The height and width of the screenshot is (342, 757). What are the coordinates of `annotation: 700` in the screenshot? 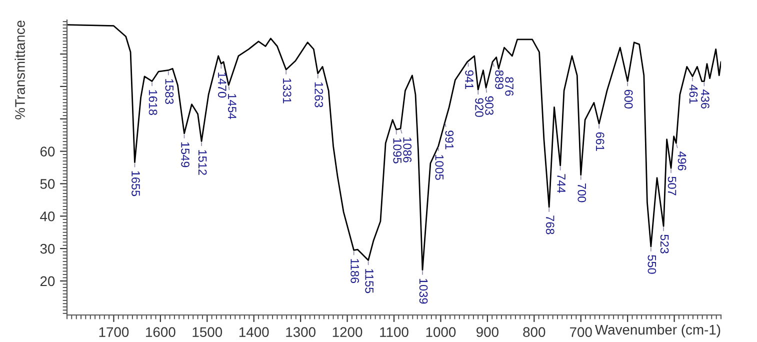 It's located at (582, 193).